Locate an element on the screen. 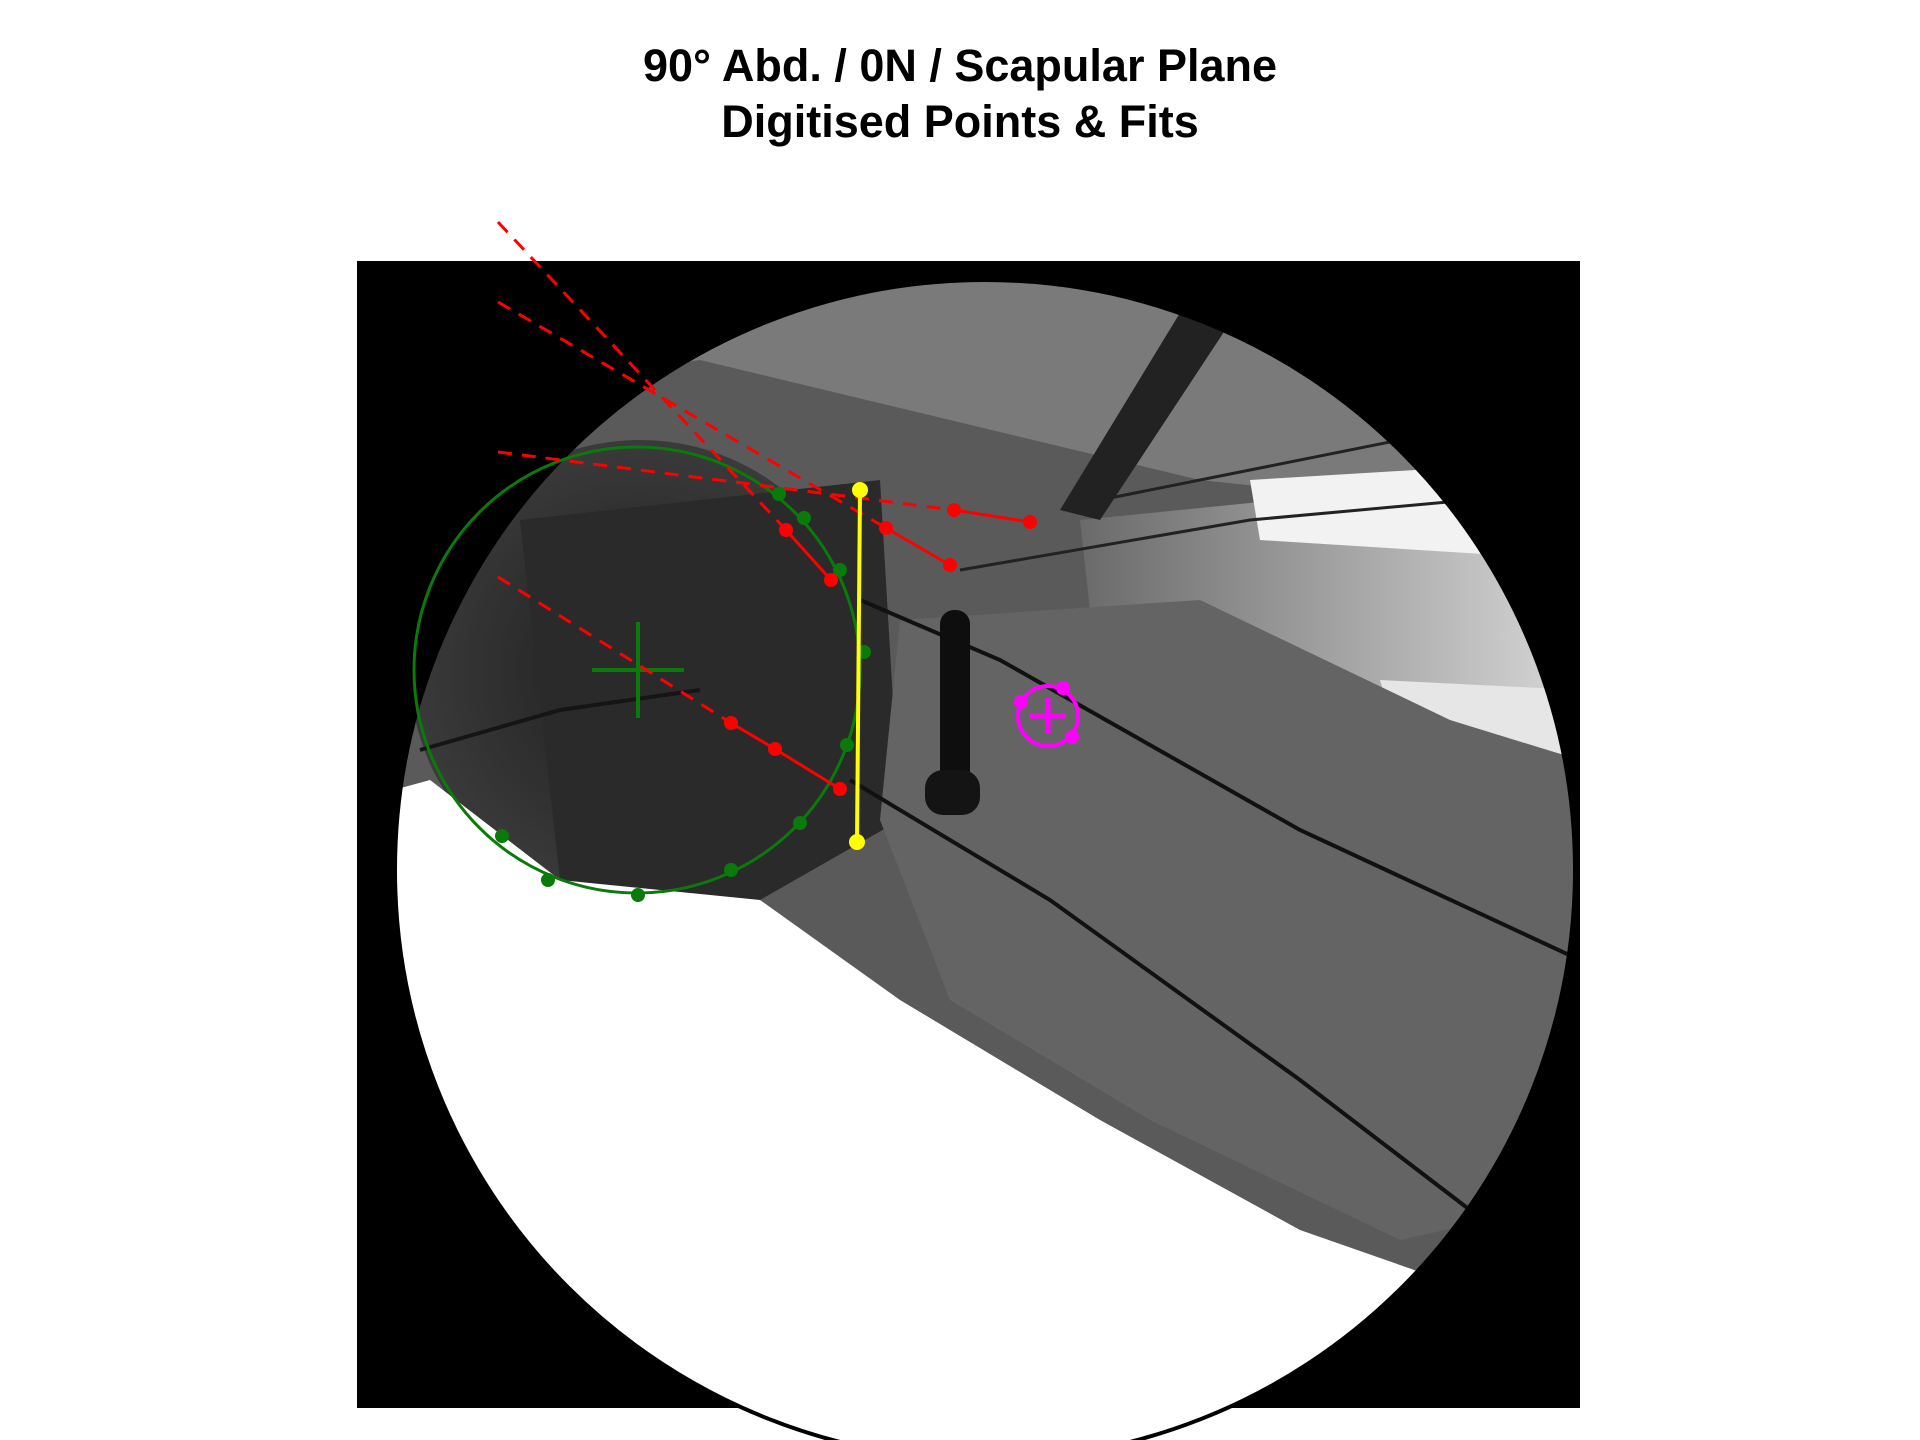 This screenshot has height=1440, width=1920. figure-title-line2: Digitised Points & Fits is located at coordinates (960, 121).